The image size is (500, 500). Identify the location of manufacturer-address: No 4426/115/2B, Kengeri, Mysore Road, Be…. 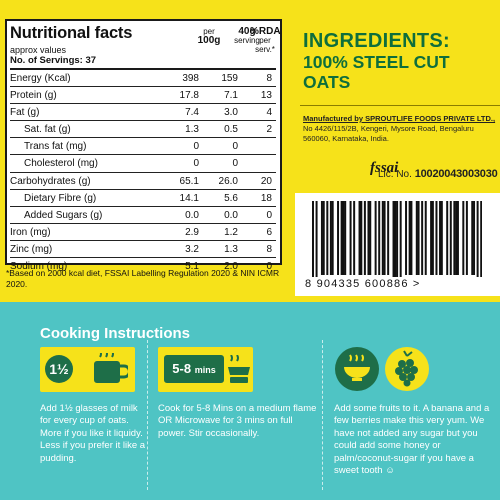
(388, 133).